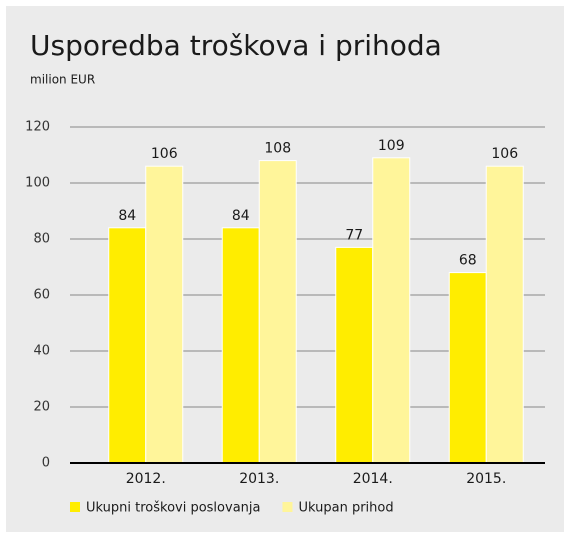  What do you see at coordinates (345, 508) in the screenshot?
I see `legend-label: Ukupan prihod` at bounding box center [345, 508].